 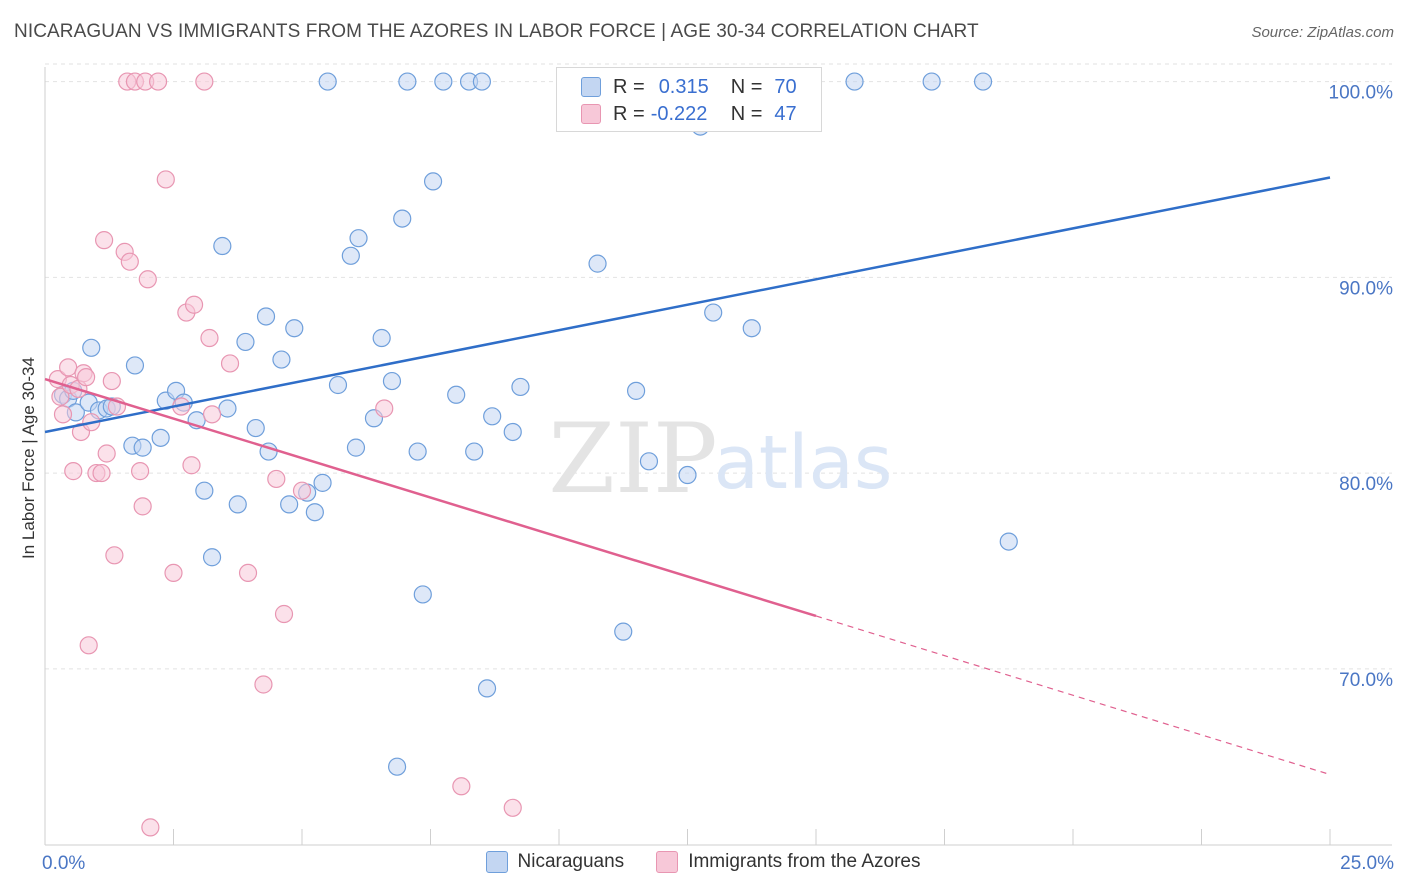 I want to click on legend-row-nicaraguans: R = 0.315 N = 70, so click(x=689, y=87).